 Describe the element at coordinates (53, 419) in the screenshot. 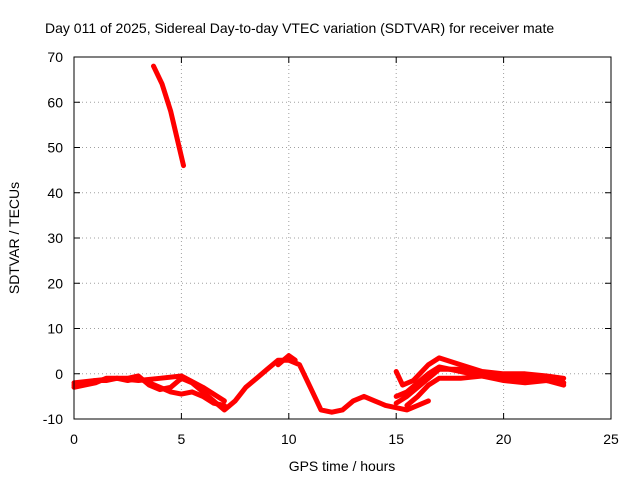

I see `y-tick-label: -10` at that location.